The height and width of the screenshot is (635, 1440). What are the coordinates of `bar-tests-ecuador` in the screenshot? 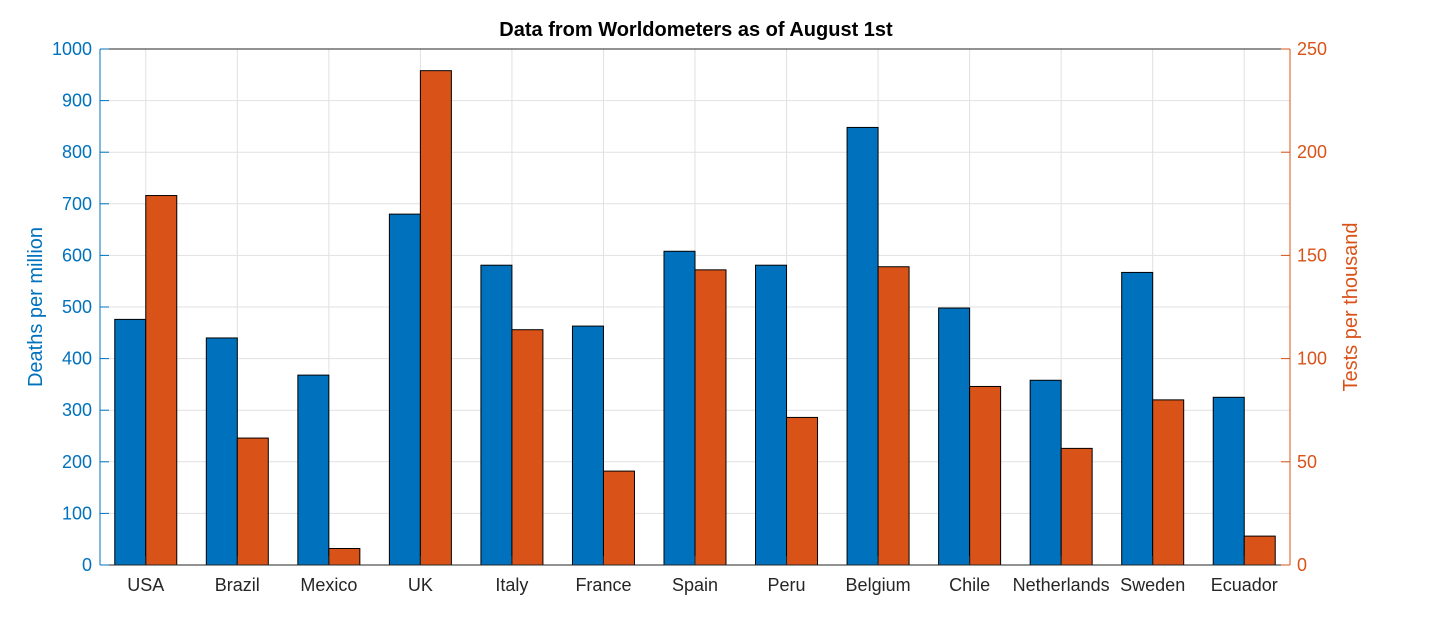 It's located at (1259, 550).